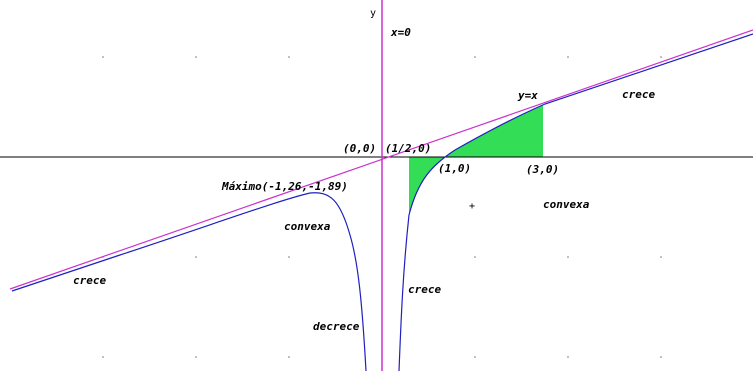 The width and height of the screenshot is (753, 371). I want to click on label-crece-right: crece, so click(638, 94).